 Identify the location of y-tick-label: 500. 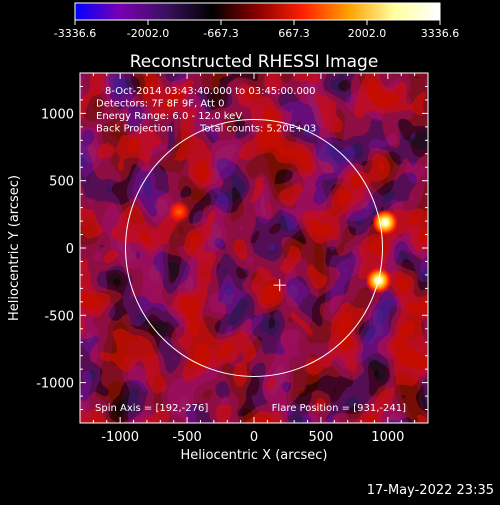
(61, 182).